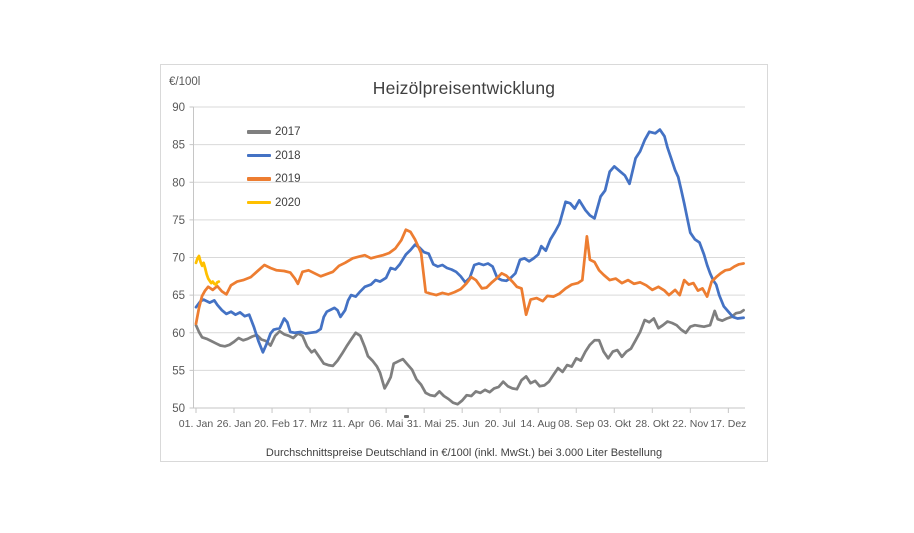 The width and height of the screenshot is (914, 533). I want to click on y-tick-label-60: 60, so click(178, 334).